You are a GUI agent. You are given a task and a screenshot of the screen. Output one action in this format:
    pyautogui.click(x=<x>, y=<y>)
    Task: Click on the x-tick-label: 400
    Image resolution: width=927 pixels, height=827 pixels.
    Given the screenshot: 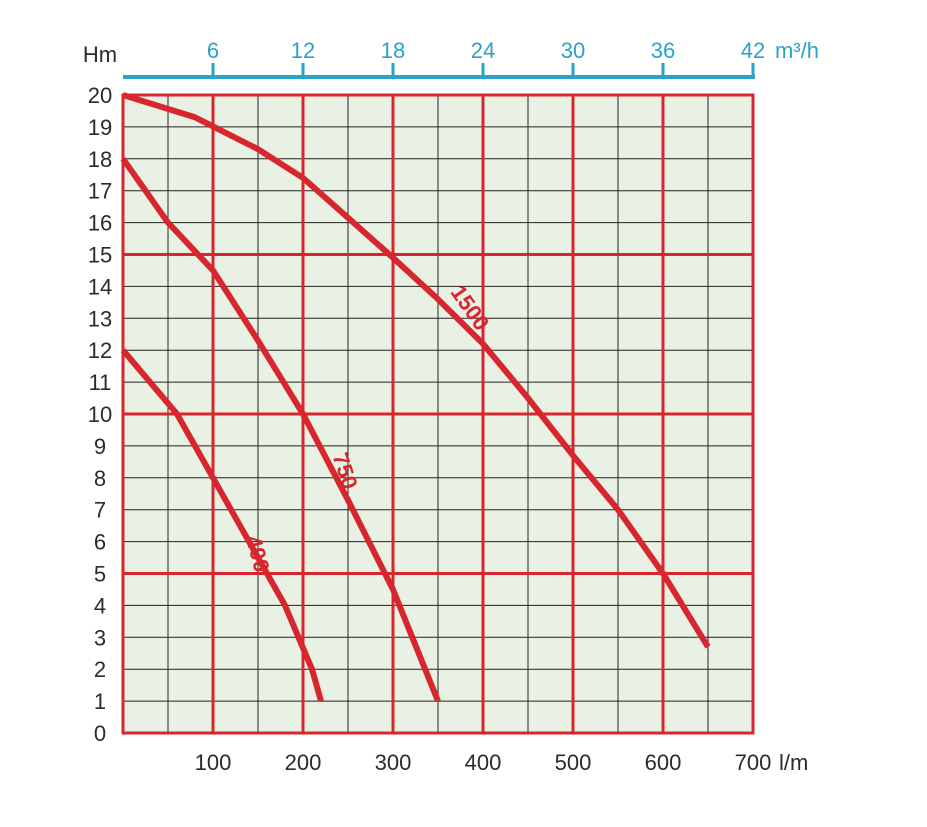 What is the action you would take?
    pyautogui.click(x=483, y=762)
    